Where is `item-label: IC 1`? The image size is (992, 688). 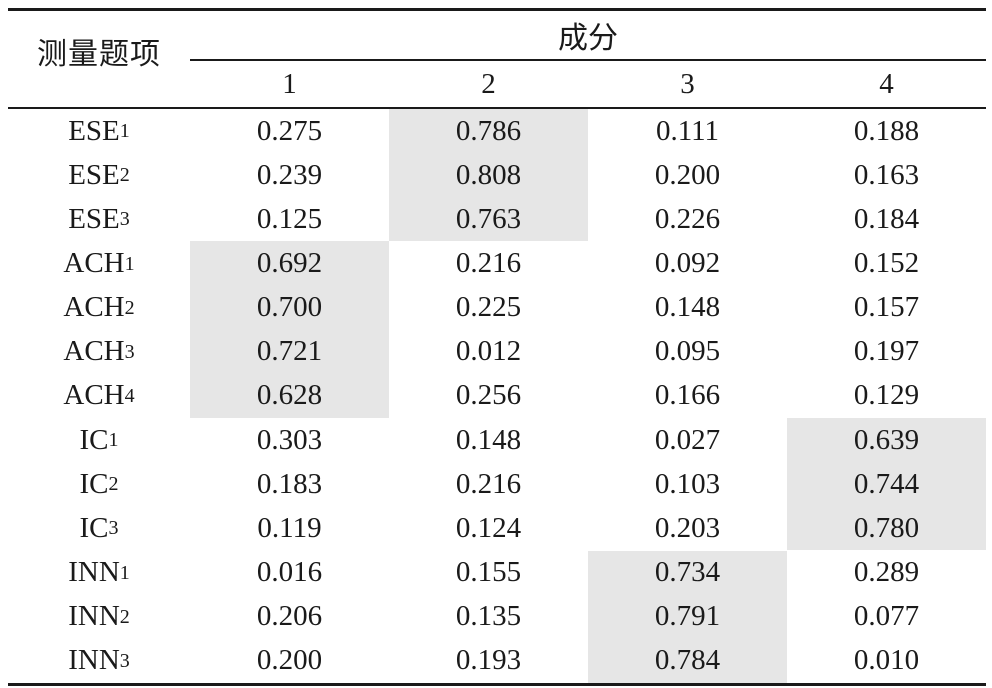
item-label: IC 1 is located at coordinates (99, 439).